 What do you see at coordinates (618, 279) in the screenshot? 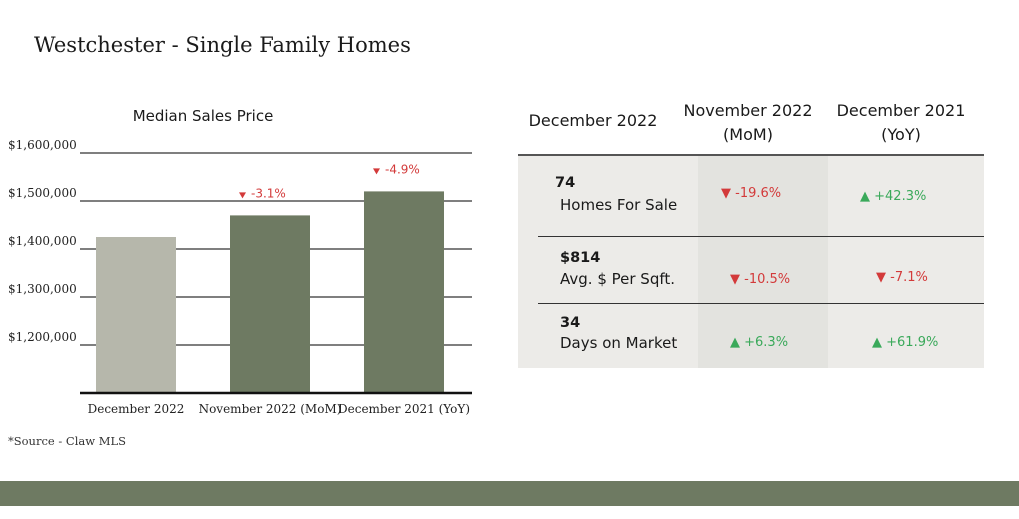
I see `avg-price-per-sqft-label: Avg. $ Per Sqft.` at bounding box center [618, 279].